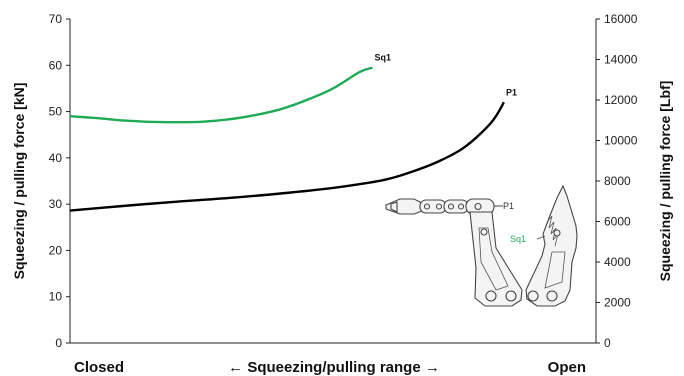 The width and height of the screenshot is (684, 376). I want to click on right-y-axis-ticks: 0 2000 4000 6000 8000 10000 12000 14000 16000, so click(617, 181).